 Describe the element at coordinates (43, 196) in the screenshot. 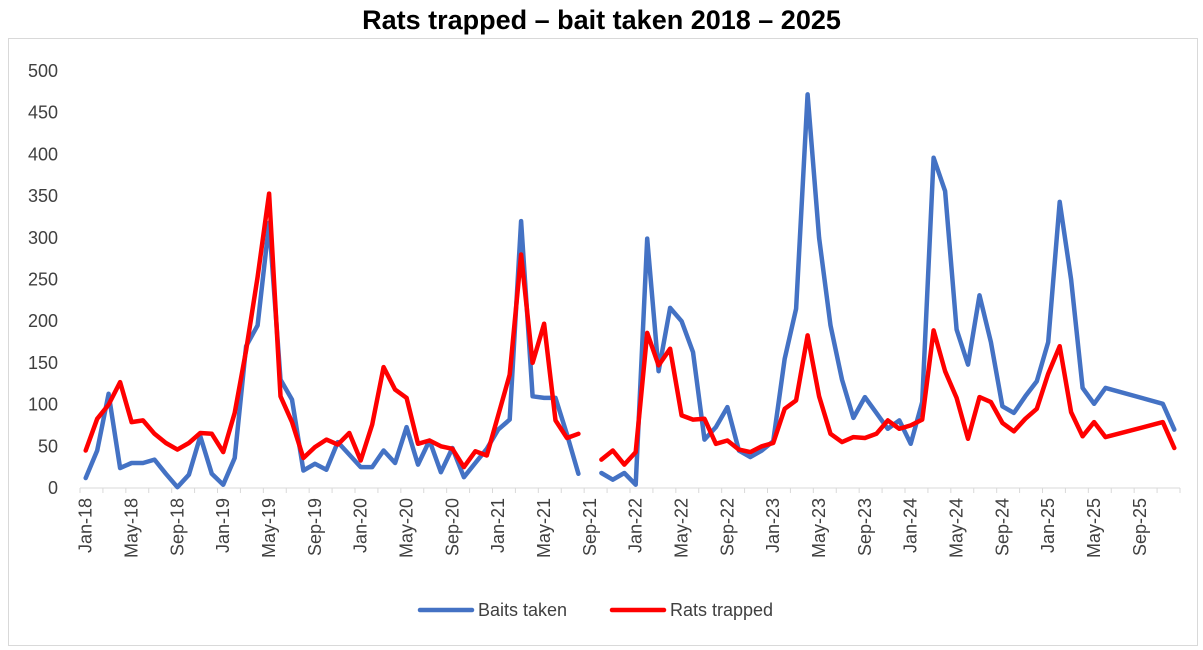

I see `y-tick-label: 350` at that location.